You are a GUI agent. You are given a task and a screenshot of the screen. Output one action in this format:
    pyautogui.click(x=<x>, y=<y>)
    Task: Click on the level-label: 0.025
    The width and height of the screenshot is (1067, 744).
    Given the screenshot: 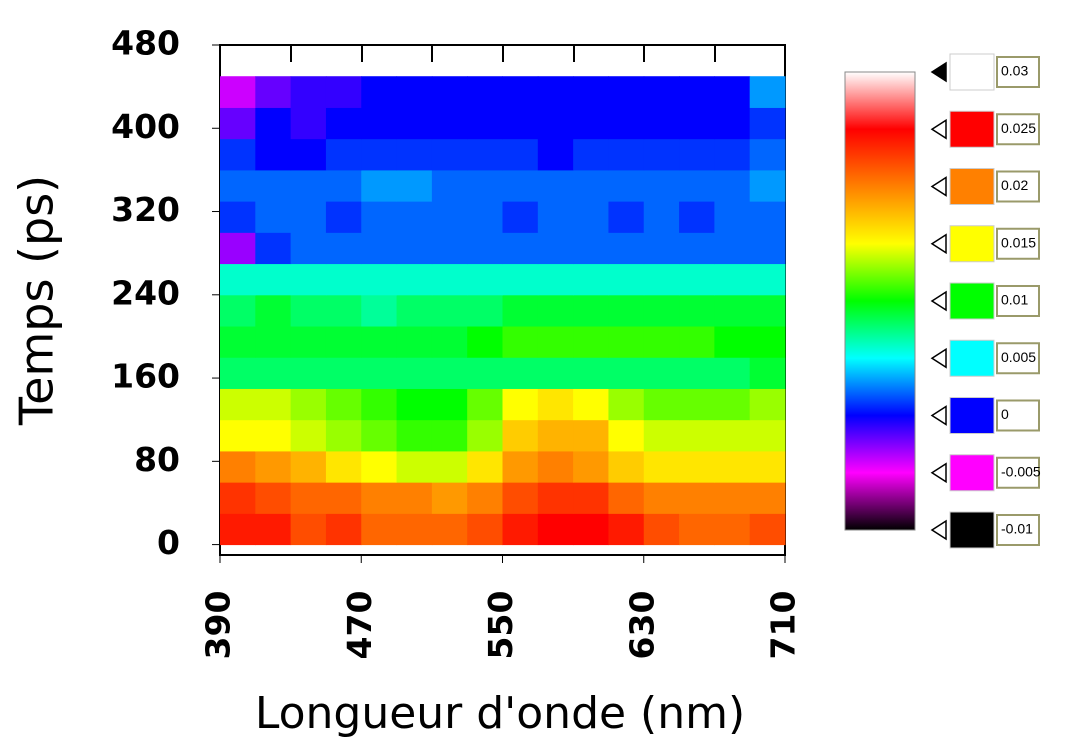 What is the action you would take?
    pyautogui.click(x=1018, y=128)
    